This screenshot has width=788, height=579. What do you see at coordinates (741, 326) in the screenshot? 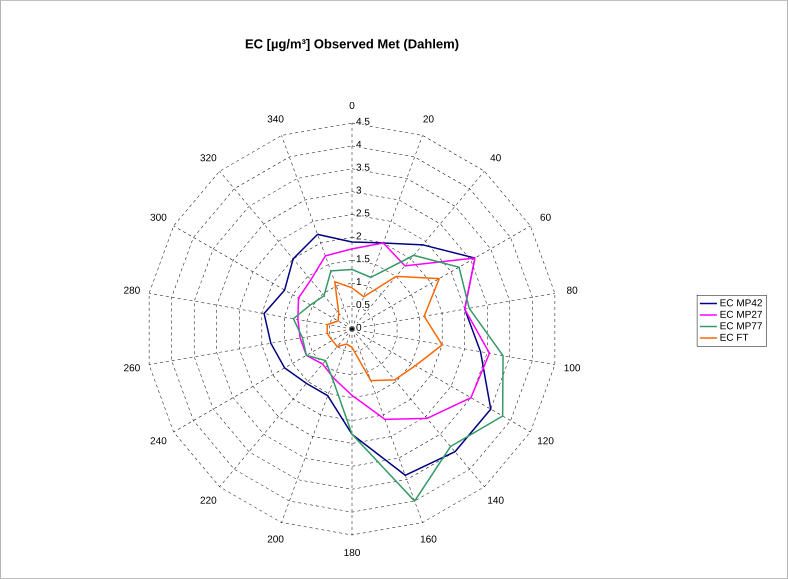
I see `legend-label: EC MP77` at bounding box center [741, 326].